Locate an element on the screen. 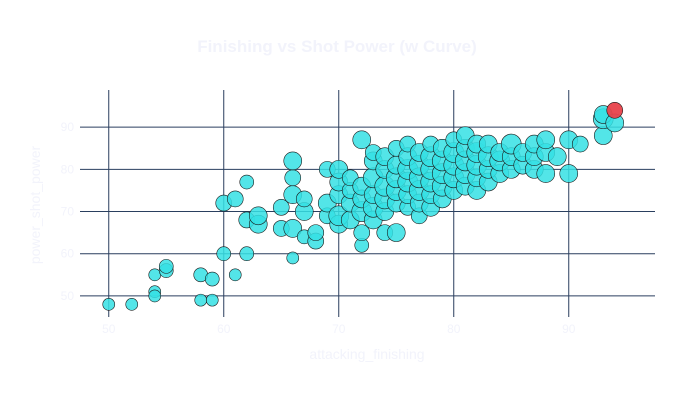  y-tick-label: 90 is located at coordinates (68, 127).